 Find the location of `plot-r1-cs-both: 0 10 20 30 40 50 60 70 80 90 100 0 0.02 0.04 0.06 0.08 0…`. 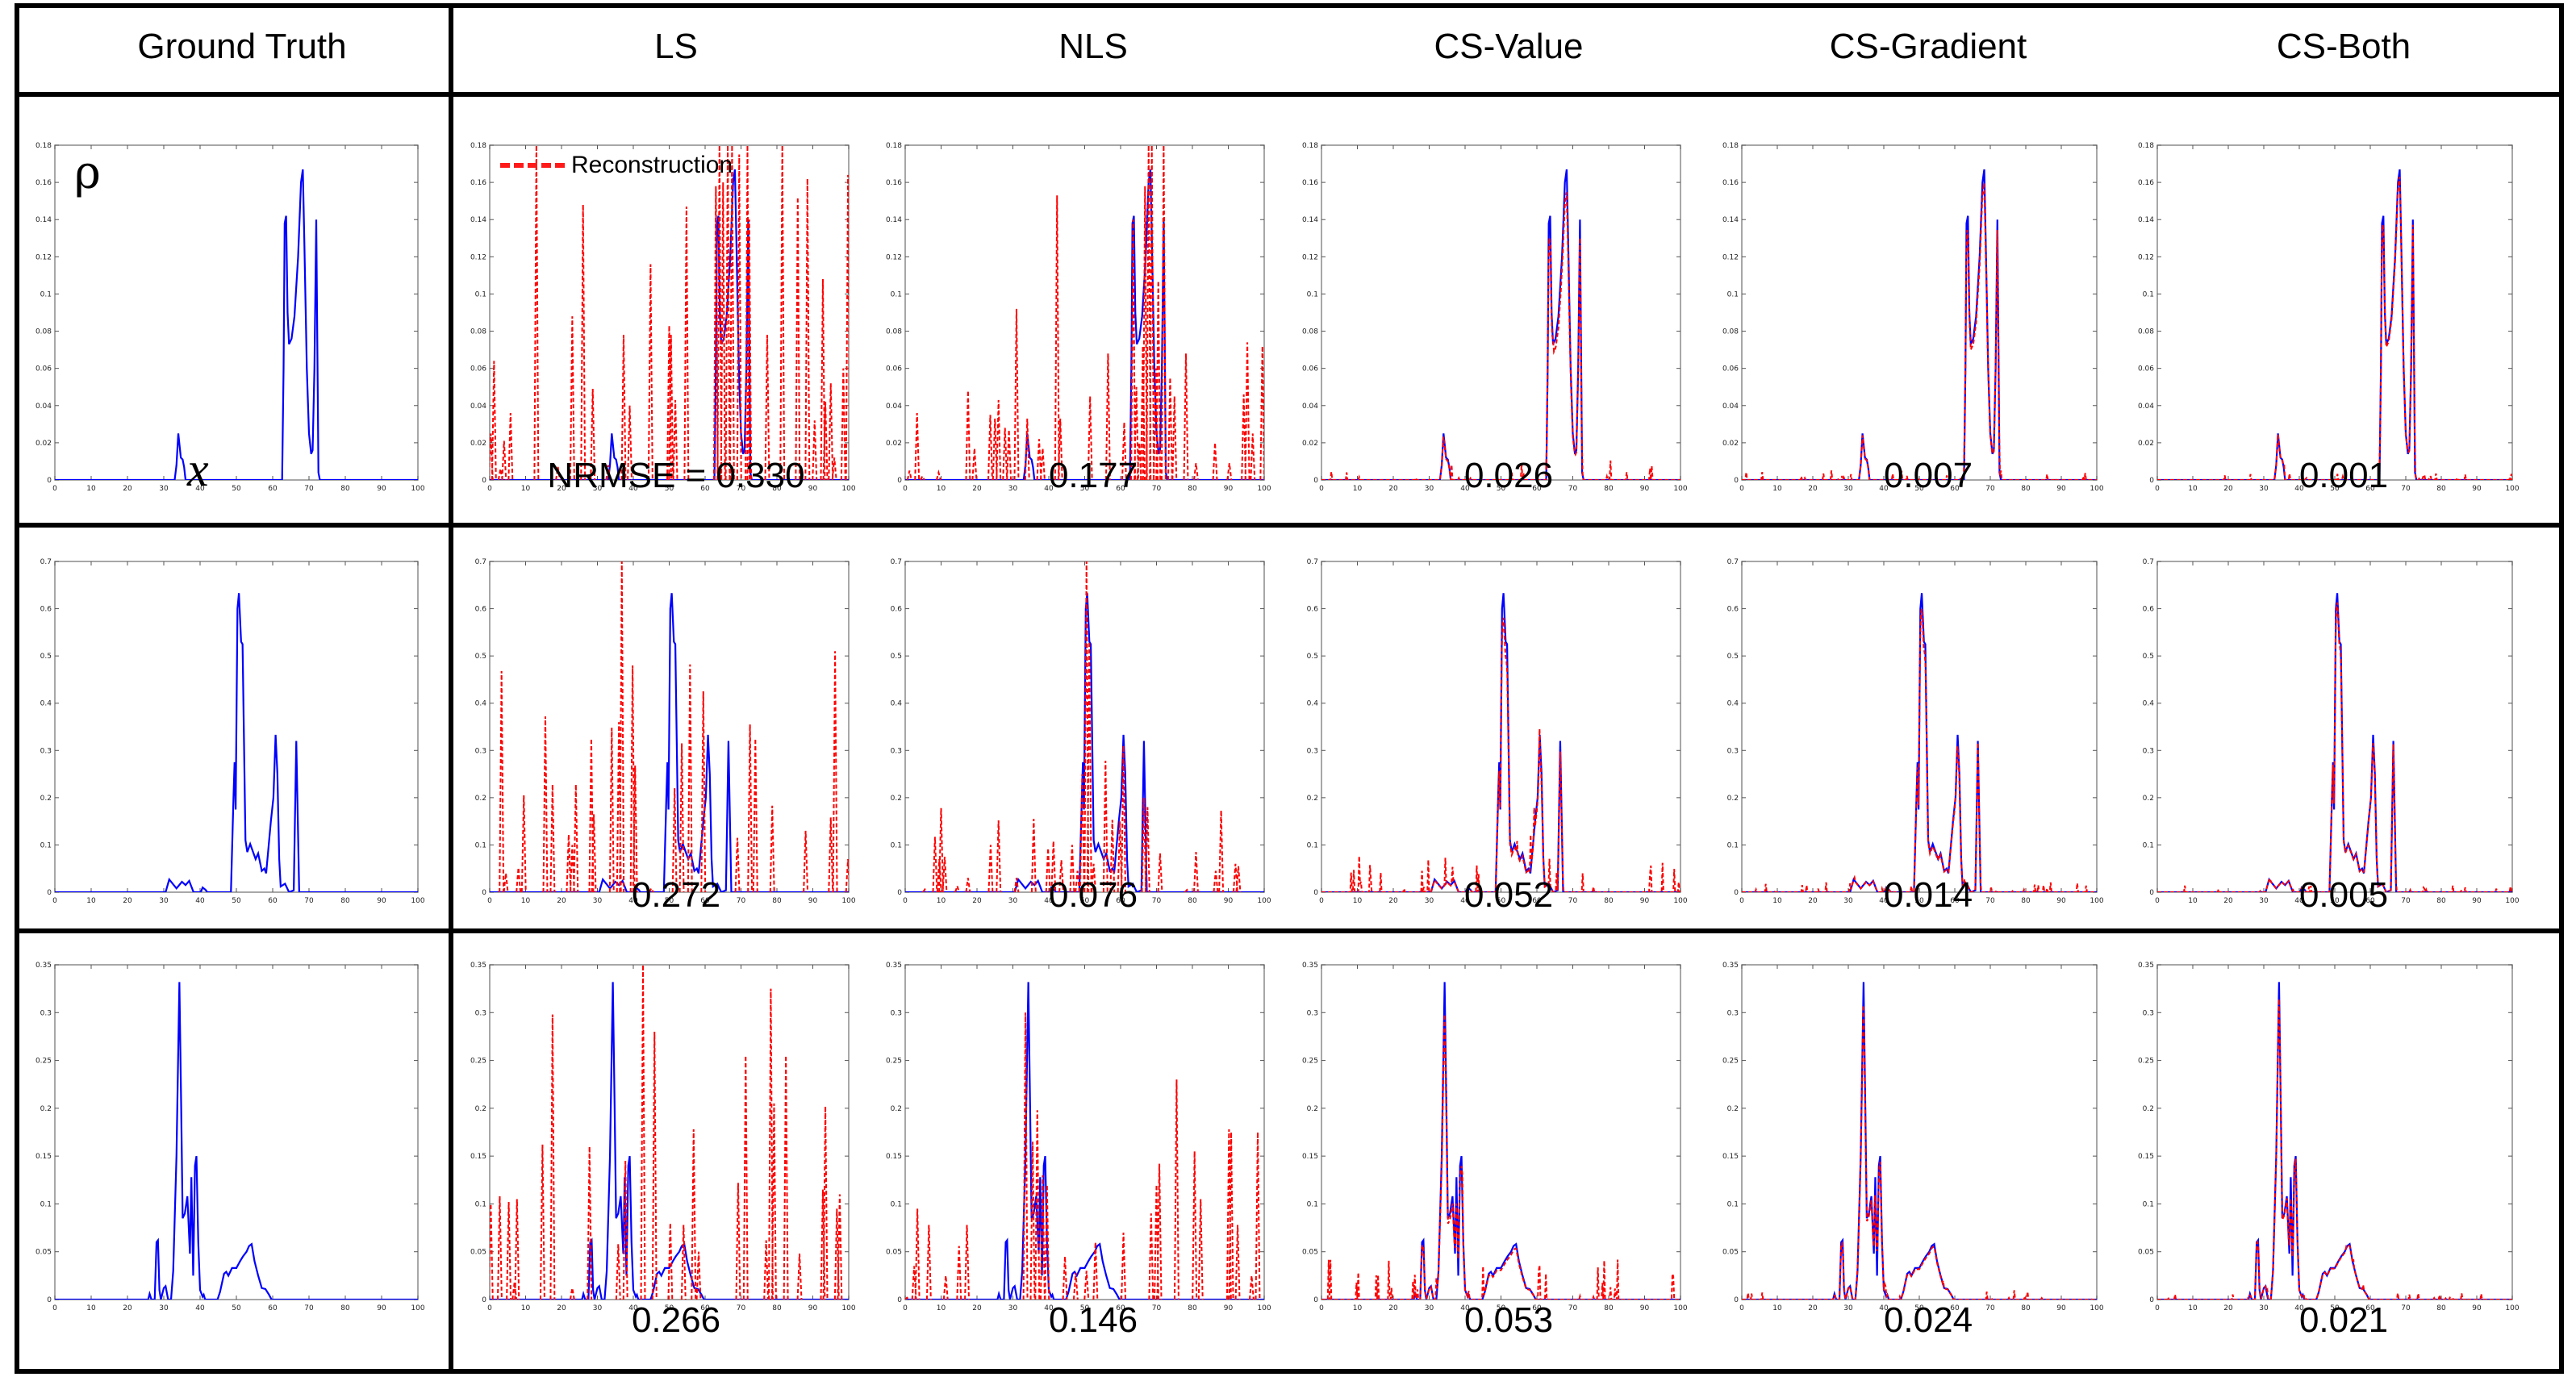

plot-r1-cs-both: 0 10 20 30 40 50 60 70 80 90 100 0 0.02 0.04 0.06 0.08 0… is located at coordinates (2326, 322).